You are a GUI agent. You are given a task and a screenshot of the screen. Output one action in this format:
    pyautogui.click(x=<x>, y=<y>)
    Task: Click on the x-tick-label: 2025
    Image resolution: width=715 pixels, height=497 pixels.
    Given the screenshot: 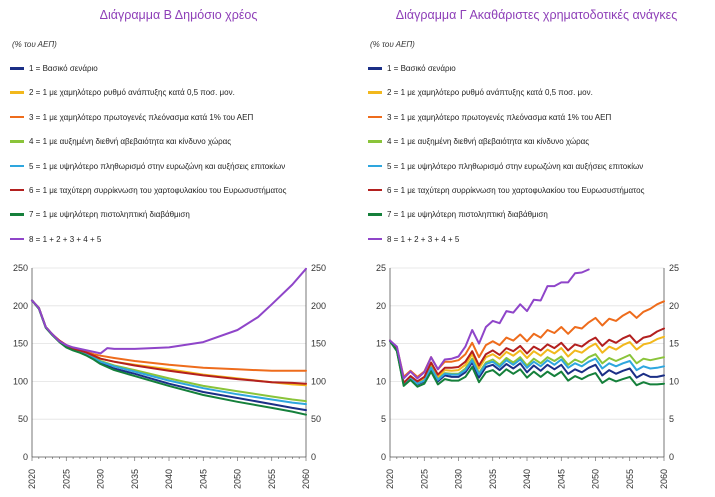 What is the action you would take?
    pyautogui.click(x=424, y=479)
    